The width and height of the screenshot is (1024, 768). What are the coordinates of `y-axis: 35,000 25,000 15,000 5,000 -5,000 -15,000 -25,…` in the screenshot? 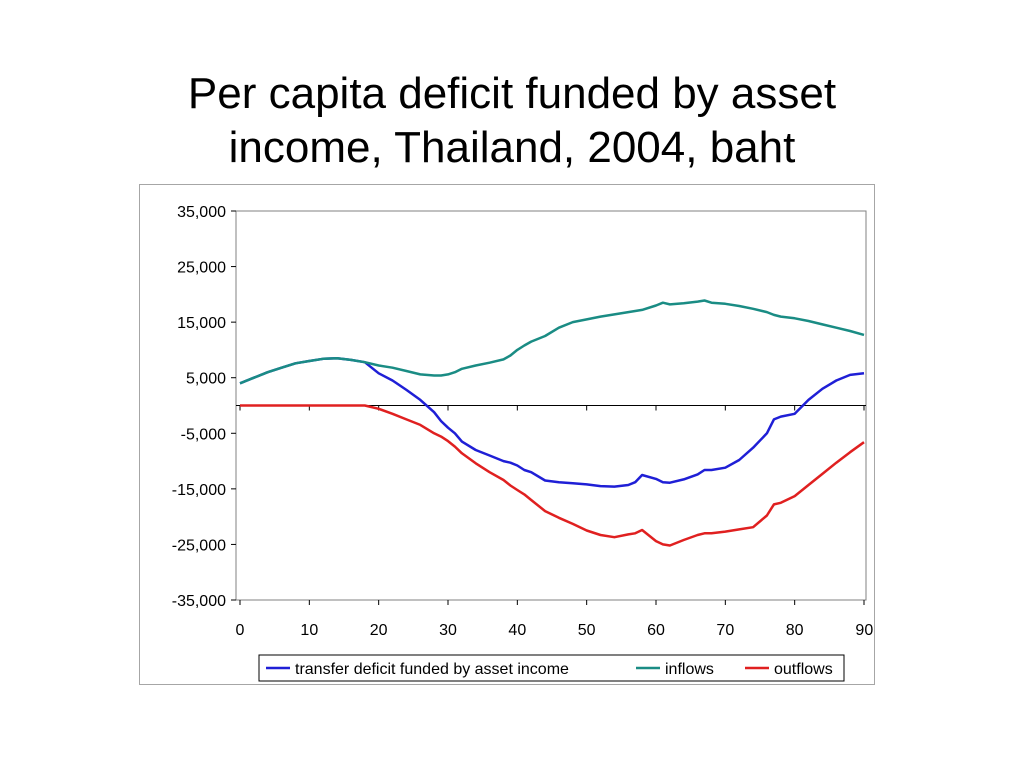 It's located at (204, 407).